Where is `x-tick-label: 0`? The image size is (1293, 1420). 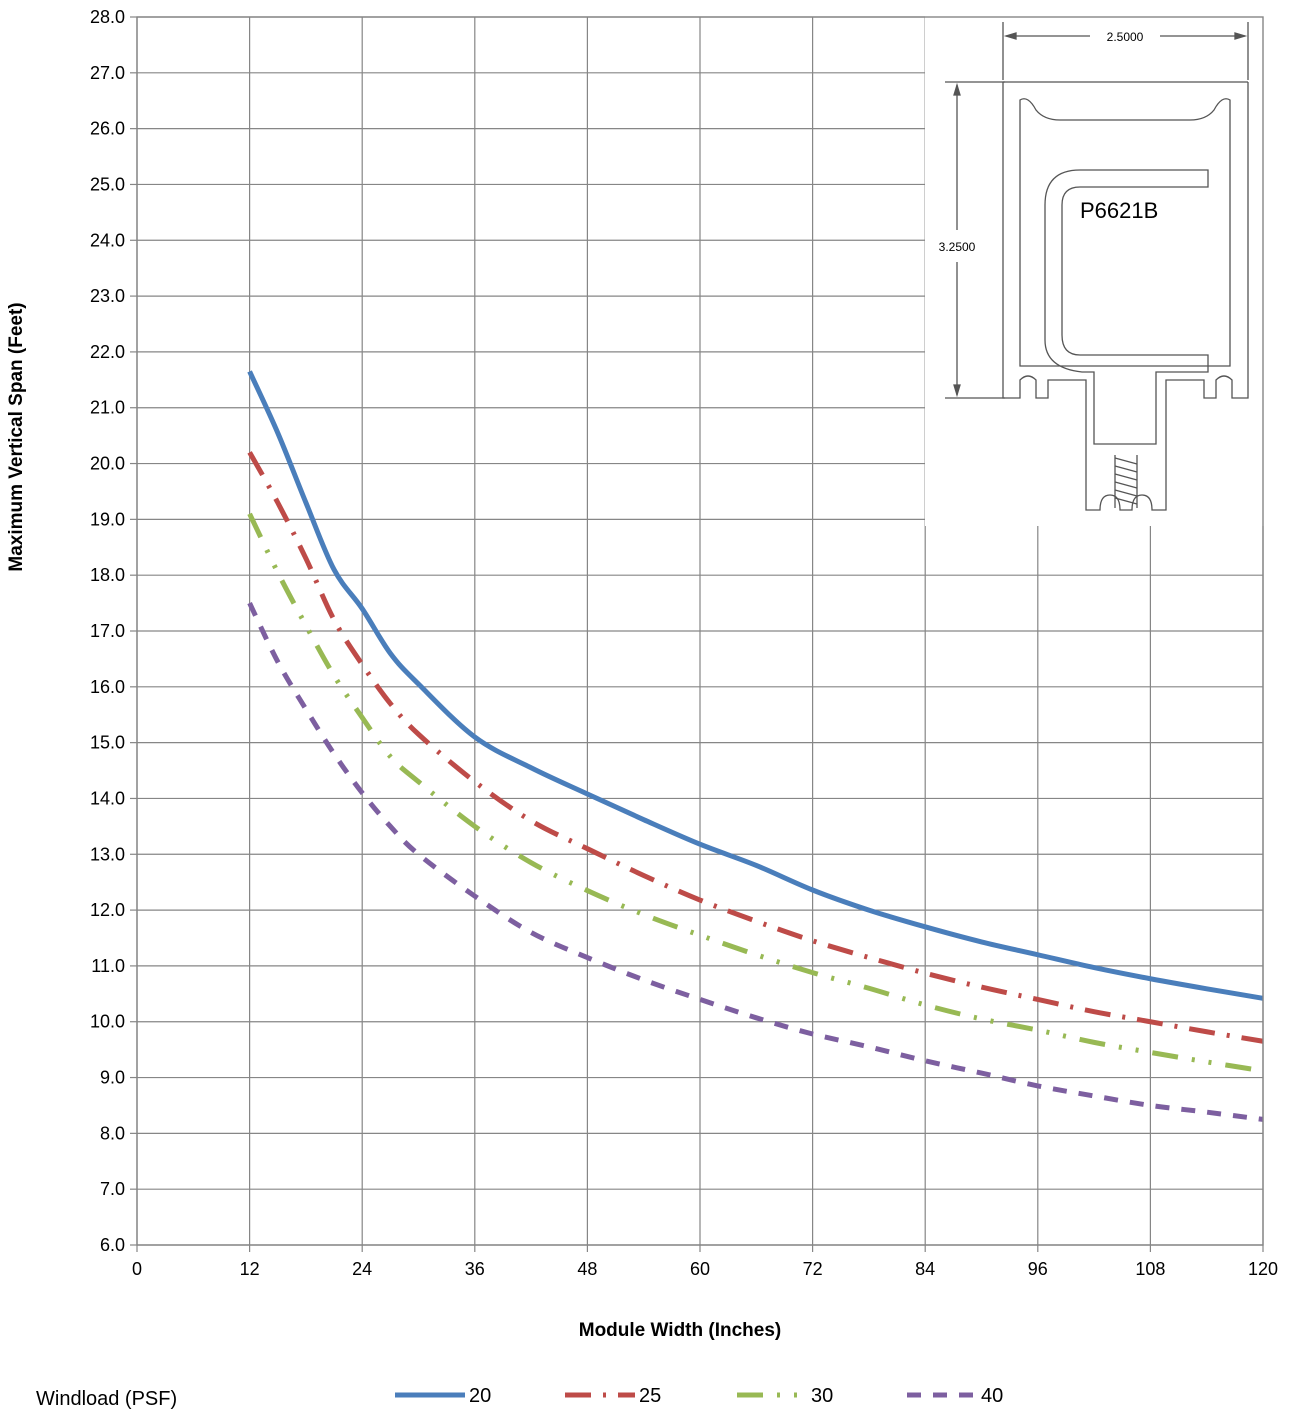 x-tick-label: 0 is located at coordinates (137, 1269).